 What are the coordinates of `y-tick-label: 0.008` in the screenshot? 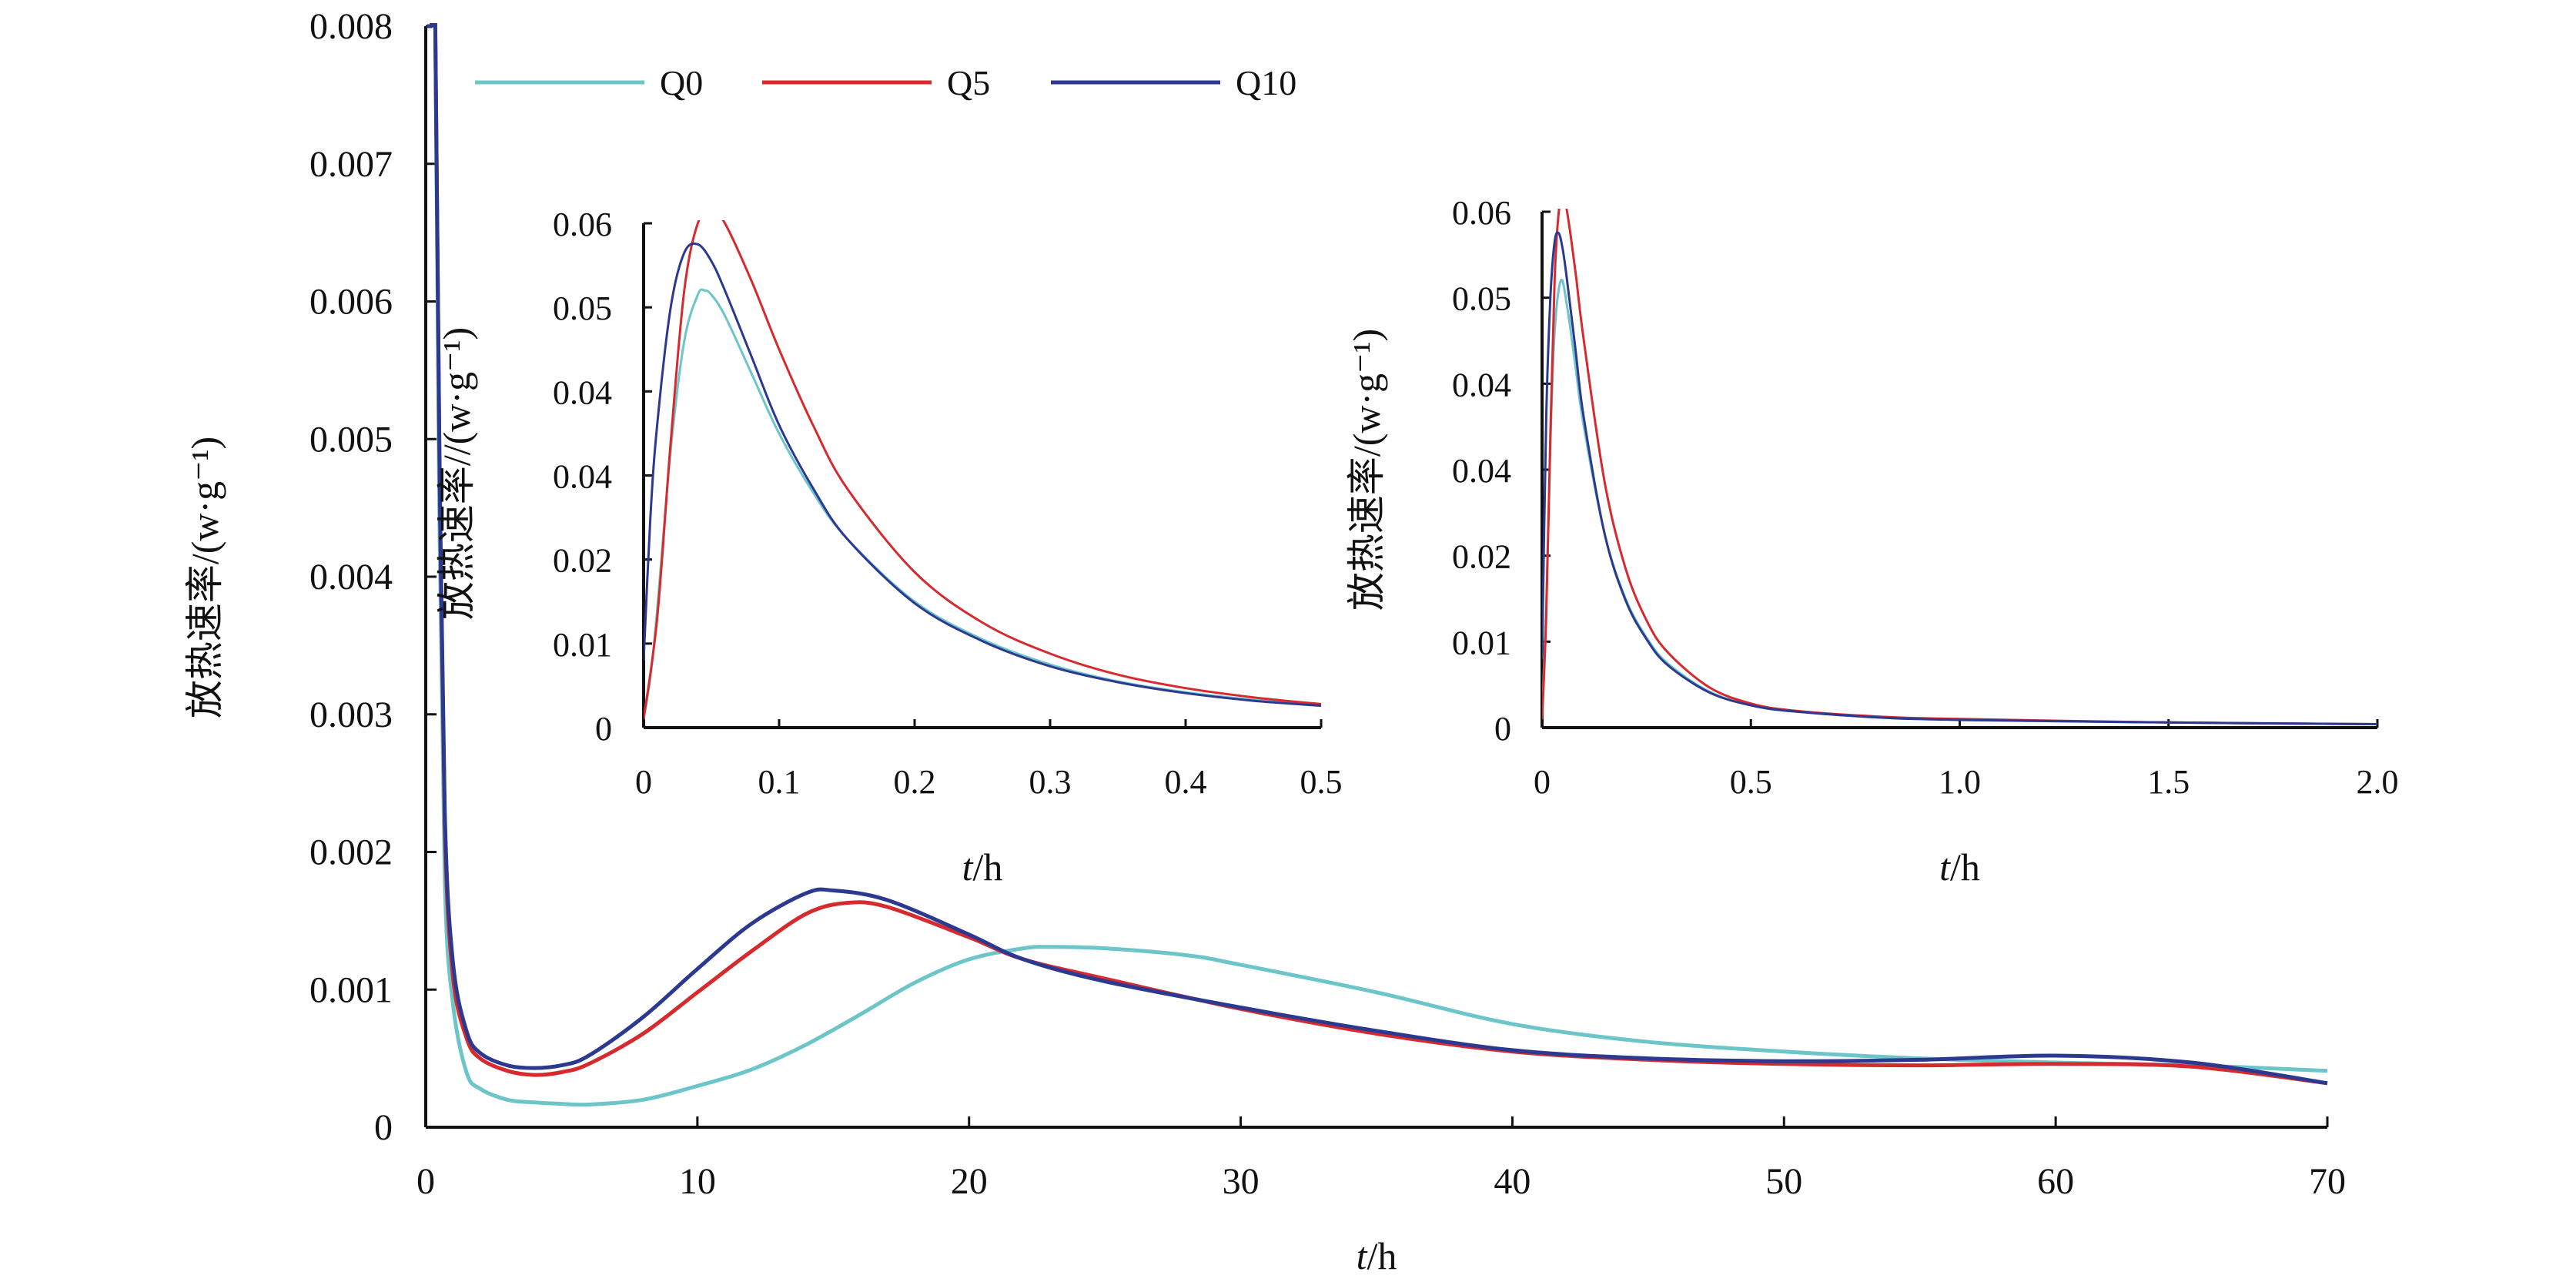 It's located at (351, 26).